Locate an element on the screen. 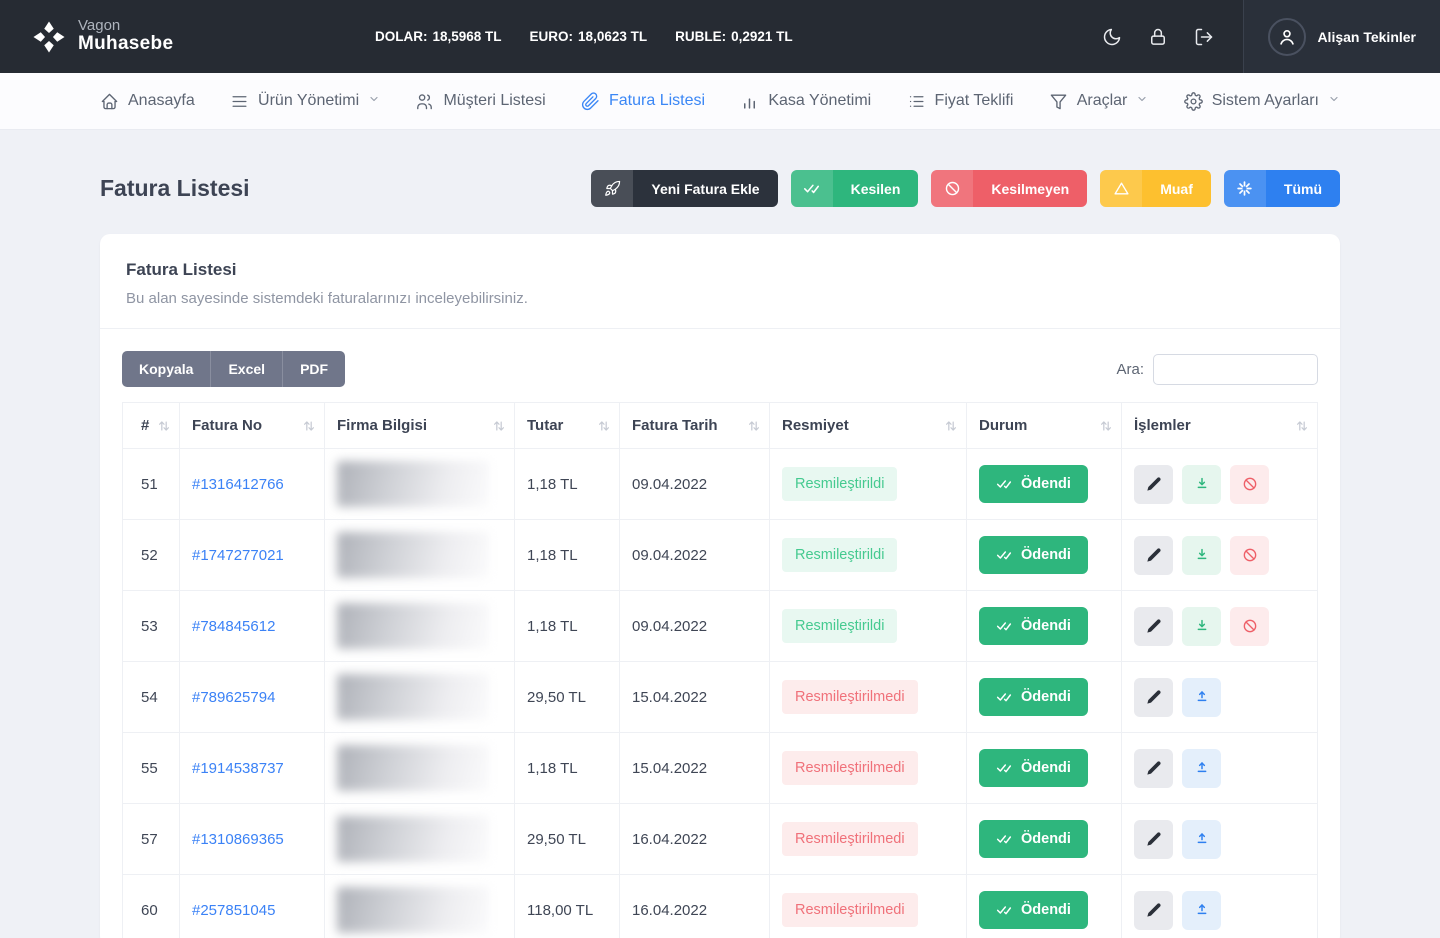  col-header-fatura-tarih: Fatura Tarih is located at coordinates (694, 425).